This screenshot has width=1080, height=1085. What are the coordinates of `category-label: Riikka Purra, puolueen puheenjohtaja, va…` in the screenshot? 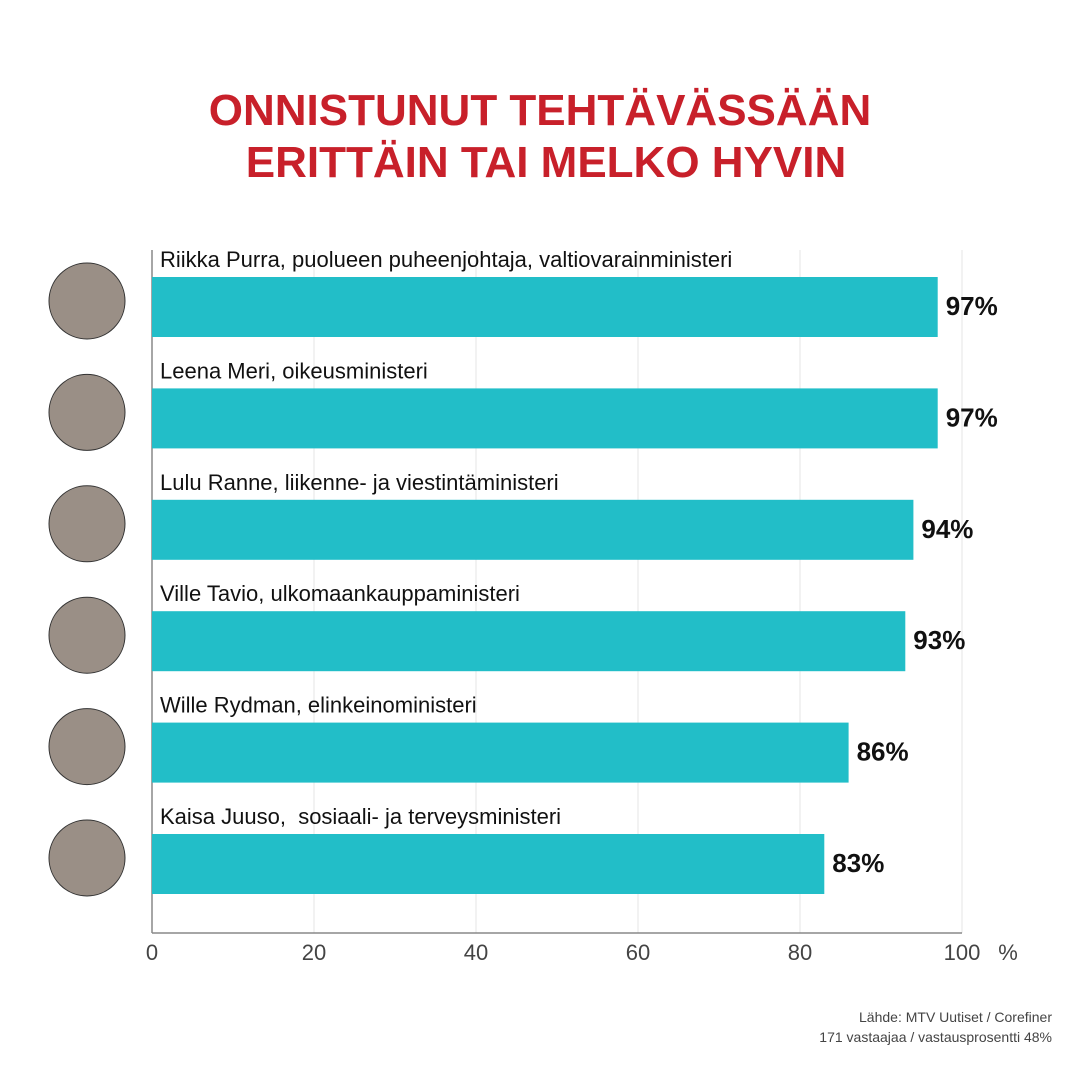 It's located at (446, 259).